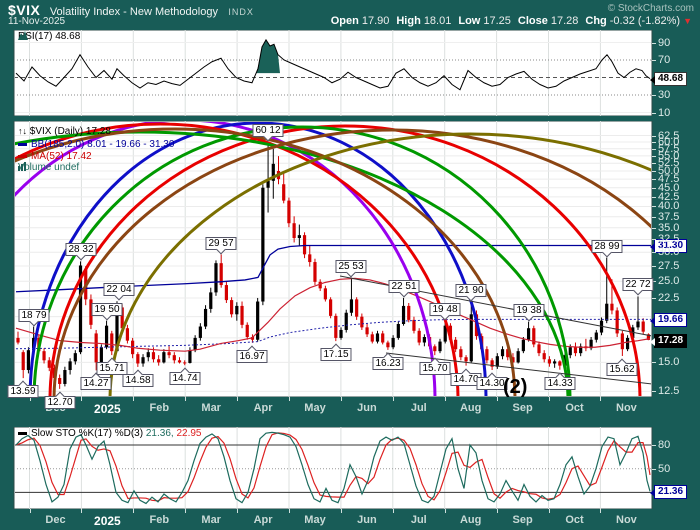  Describe the element at coordinates (133, 12) in the screenshot. I see `instrument-name: Volatility Index - New Methodology` at that location.